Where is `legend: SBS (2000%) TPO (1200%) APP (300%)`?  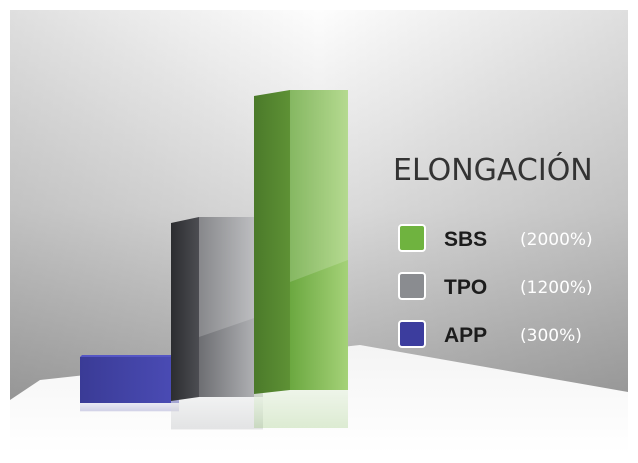 legend: SBS (2000%) TPO (1200%) APP (300%) is located at coordinates (495, 286).